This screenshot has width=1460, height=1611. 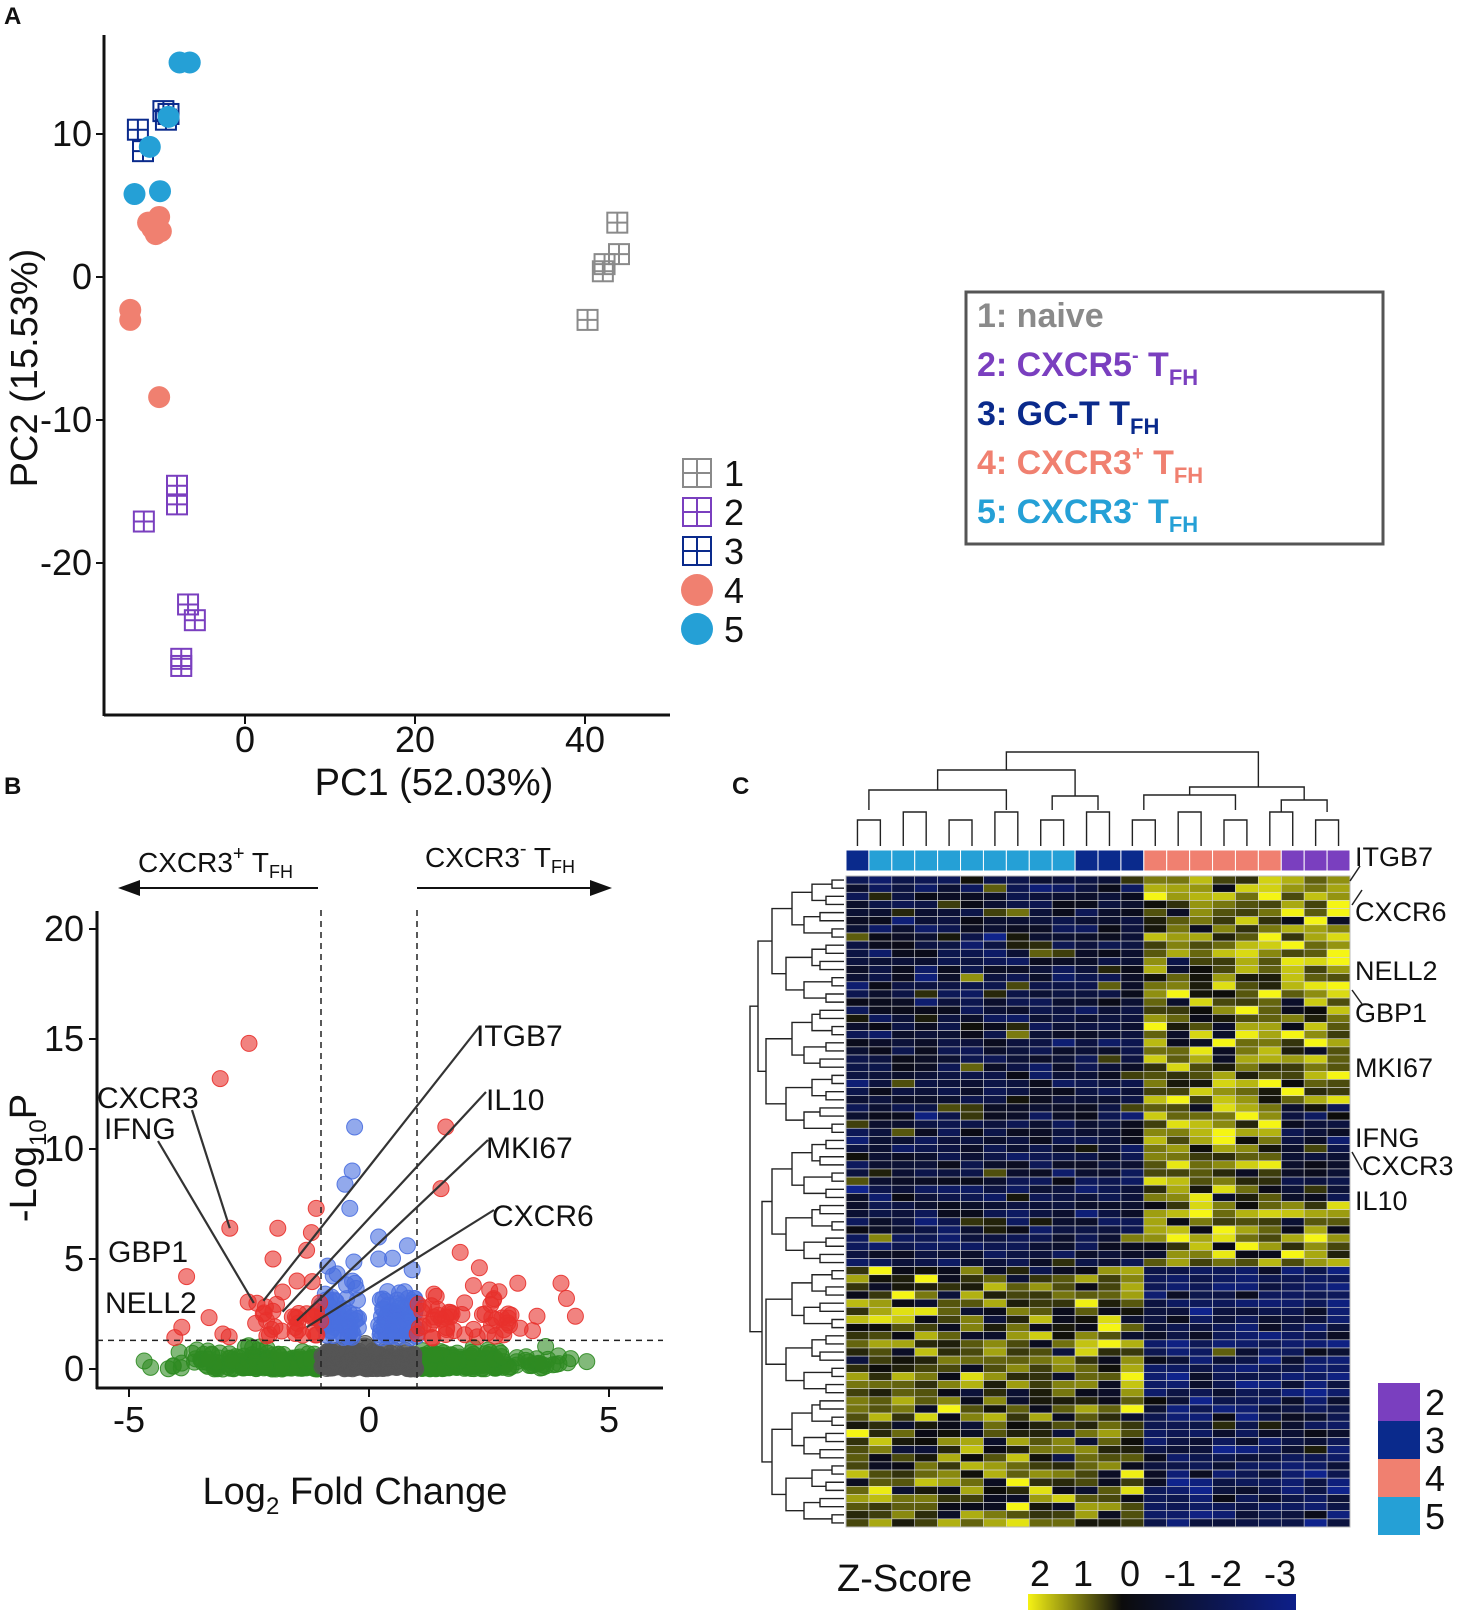 What do you see at coordinates (400, 1269) in the screenshot?
I see `volcano-leader-cxcr6` at bounding box center [400, 1269].